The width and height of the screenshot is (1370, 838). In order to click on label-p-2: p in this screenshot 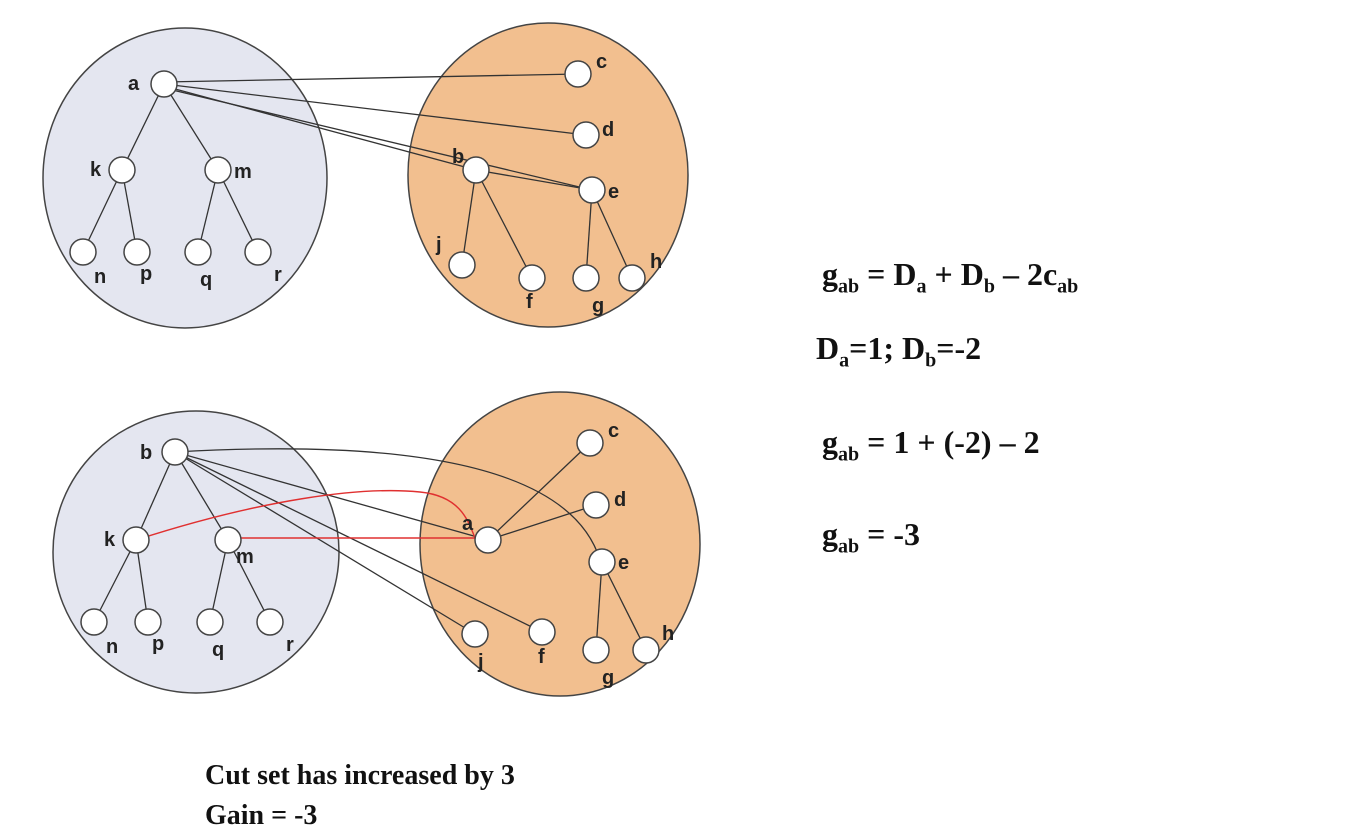, I will do `click(158, 644)`.